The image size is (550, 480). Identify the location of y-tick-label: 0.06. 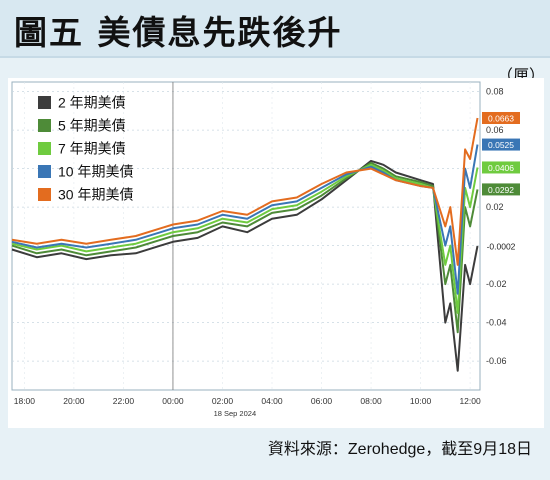
(495, 130).